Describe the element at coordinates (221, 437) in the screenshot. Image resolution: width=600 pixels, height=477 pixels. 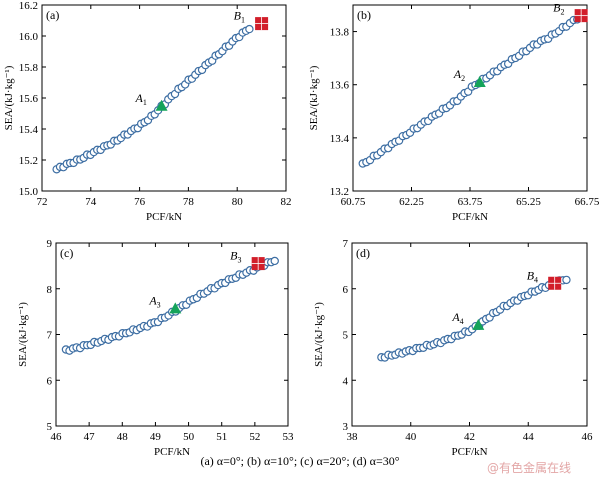
I see `x-tick-label: 51` at that location.